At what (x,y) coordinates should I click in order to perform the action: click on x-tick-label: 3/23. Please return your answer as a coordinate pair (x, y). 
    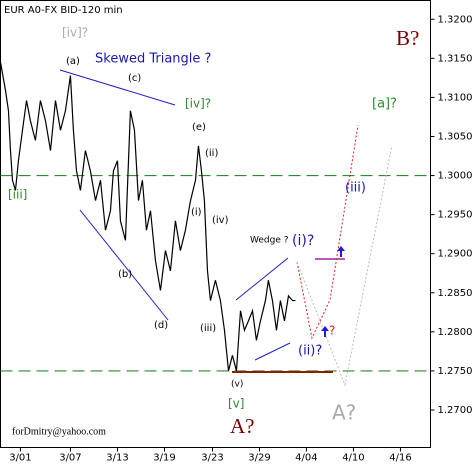
    Looking at the image, I should click on (212, 458).